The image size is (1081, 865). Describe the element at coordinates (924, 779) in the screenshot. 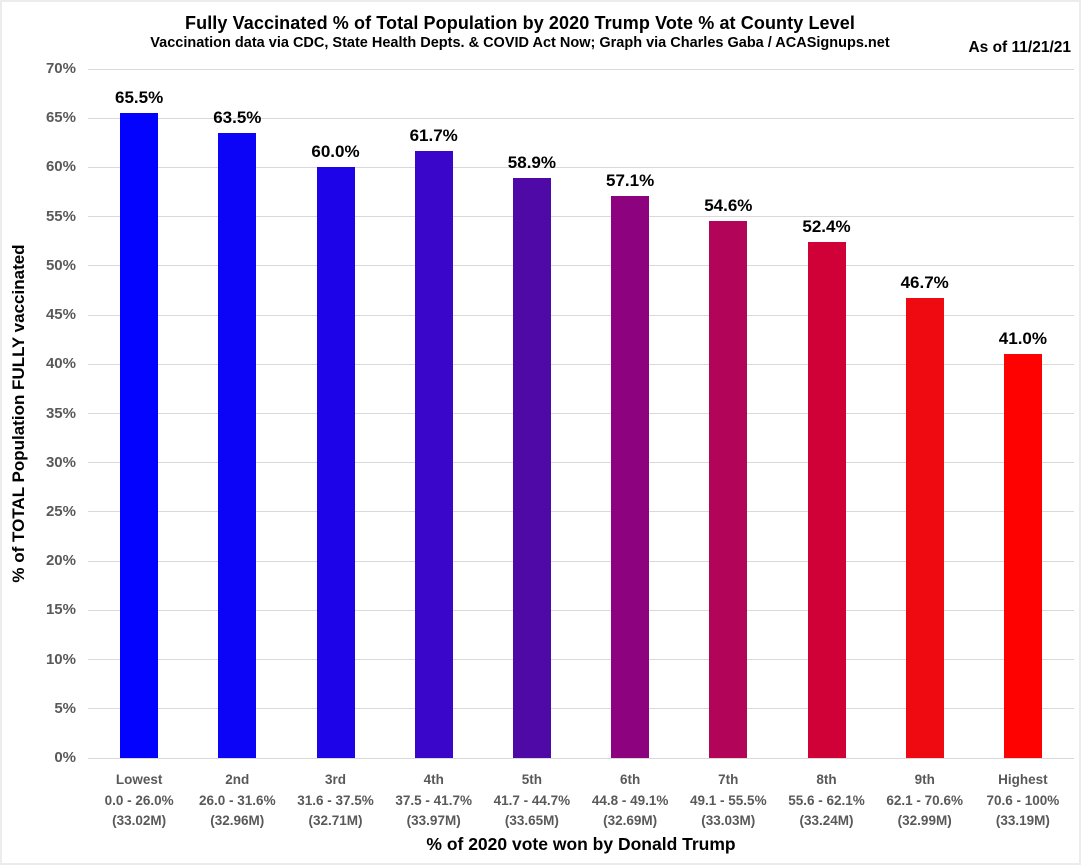

I see `x-category-rank: 9th` at that location.